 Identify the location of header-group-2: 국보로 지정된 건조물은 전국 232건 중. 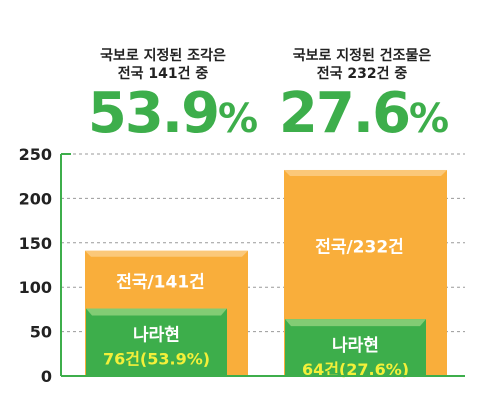
(362, 65).